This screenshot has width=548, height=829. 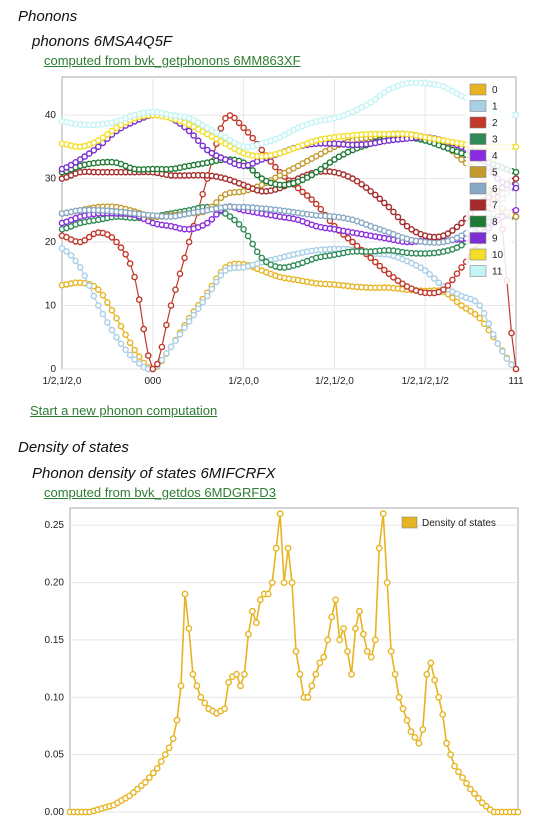 What do you see at coordinates (495, 206) in the screenshot?
I see `phonon-legend-label: 7` at bounding box center [495, 206].